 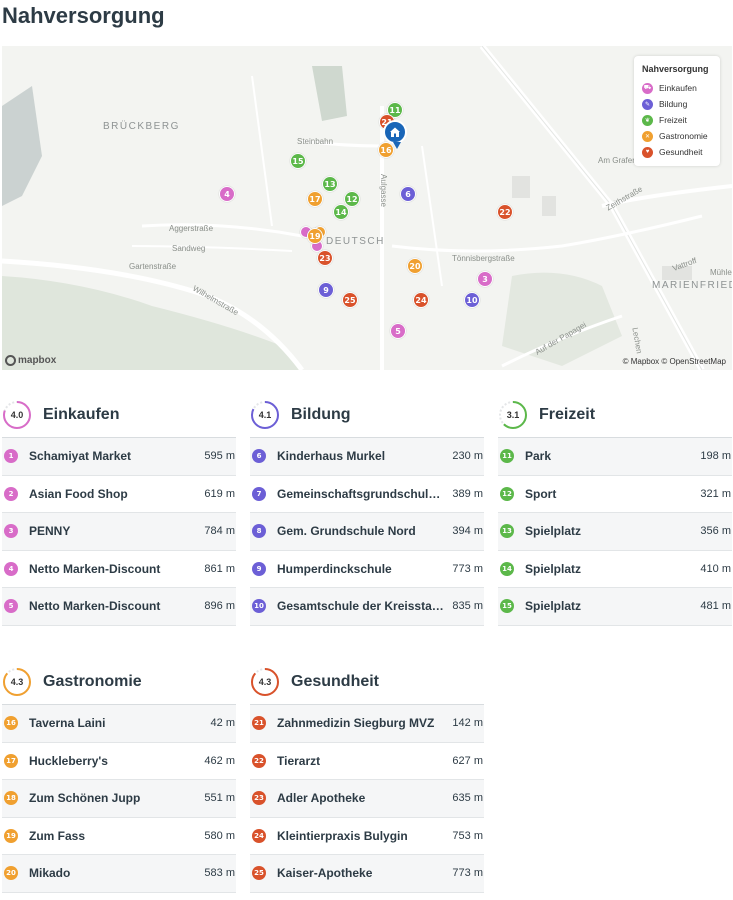 I want to click on list-item: 19 Zum Fass 580 m, so click(x=119, y=836).